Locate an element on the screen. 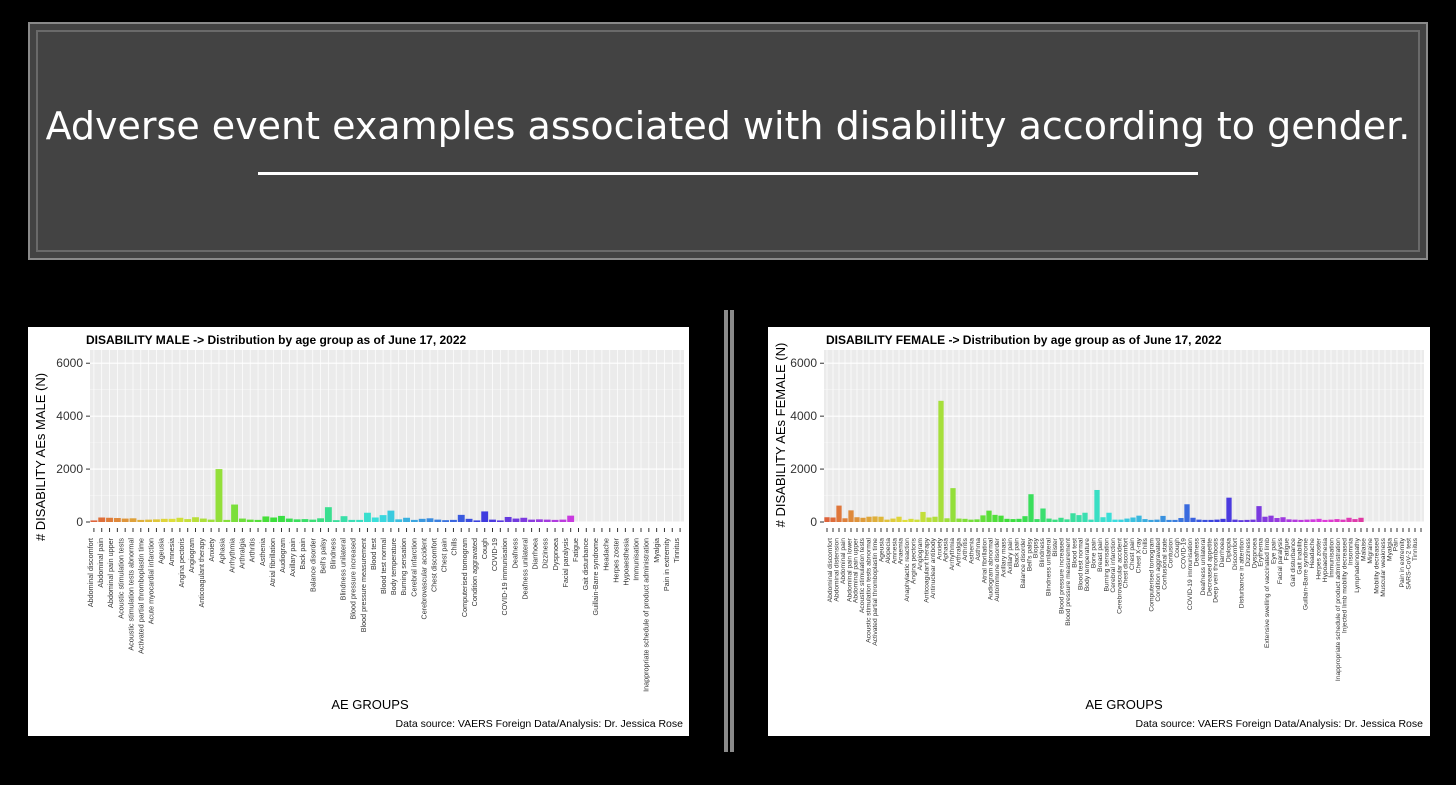 This screenshot has width=1456, height=785. x-tick-label: Anticoagulant therapy is located at coordinates (926, 569).